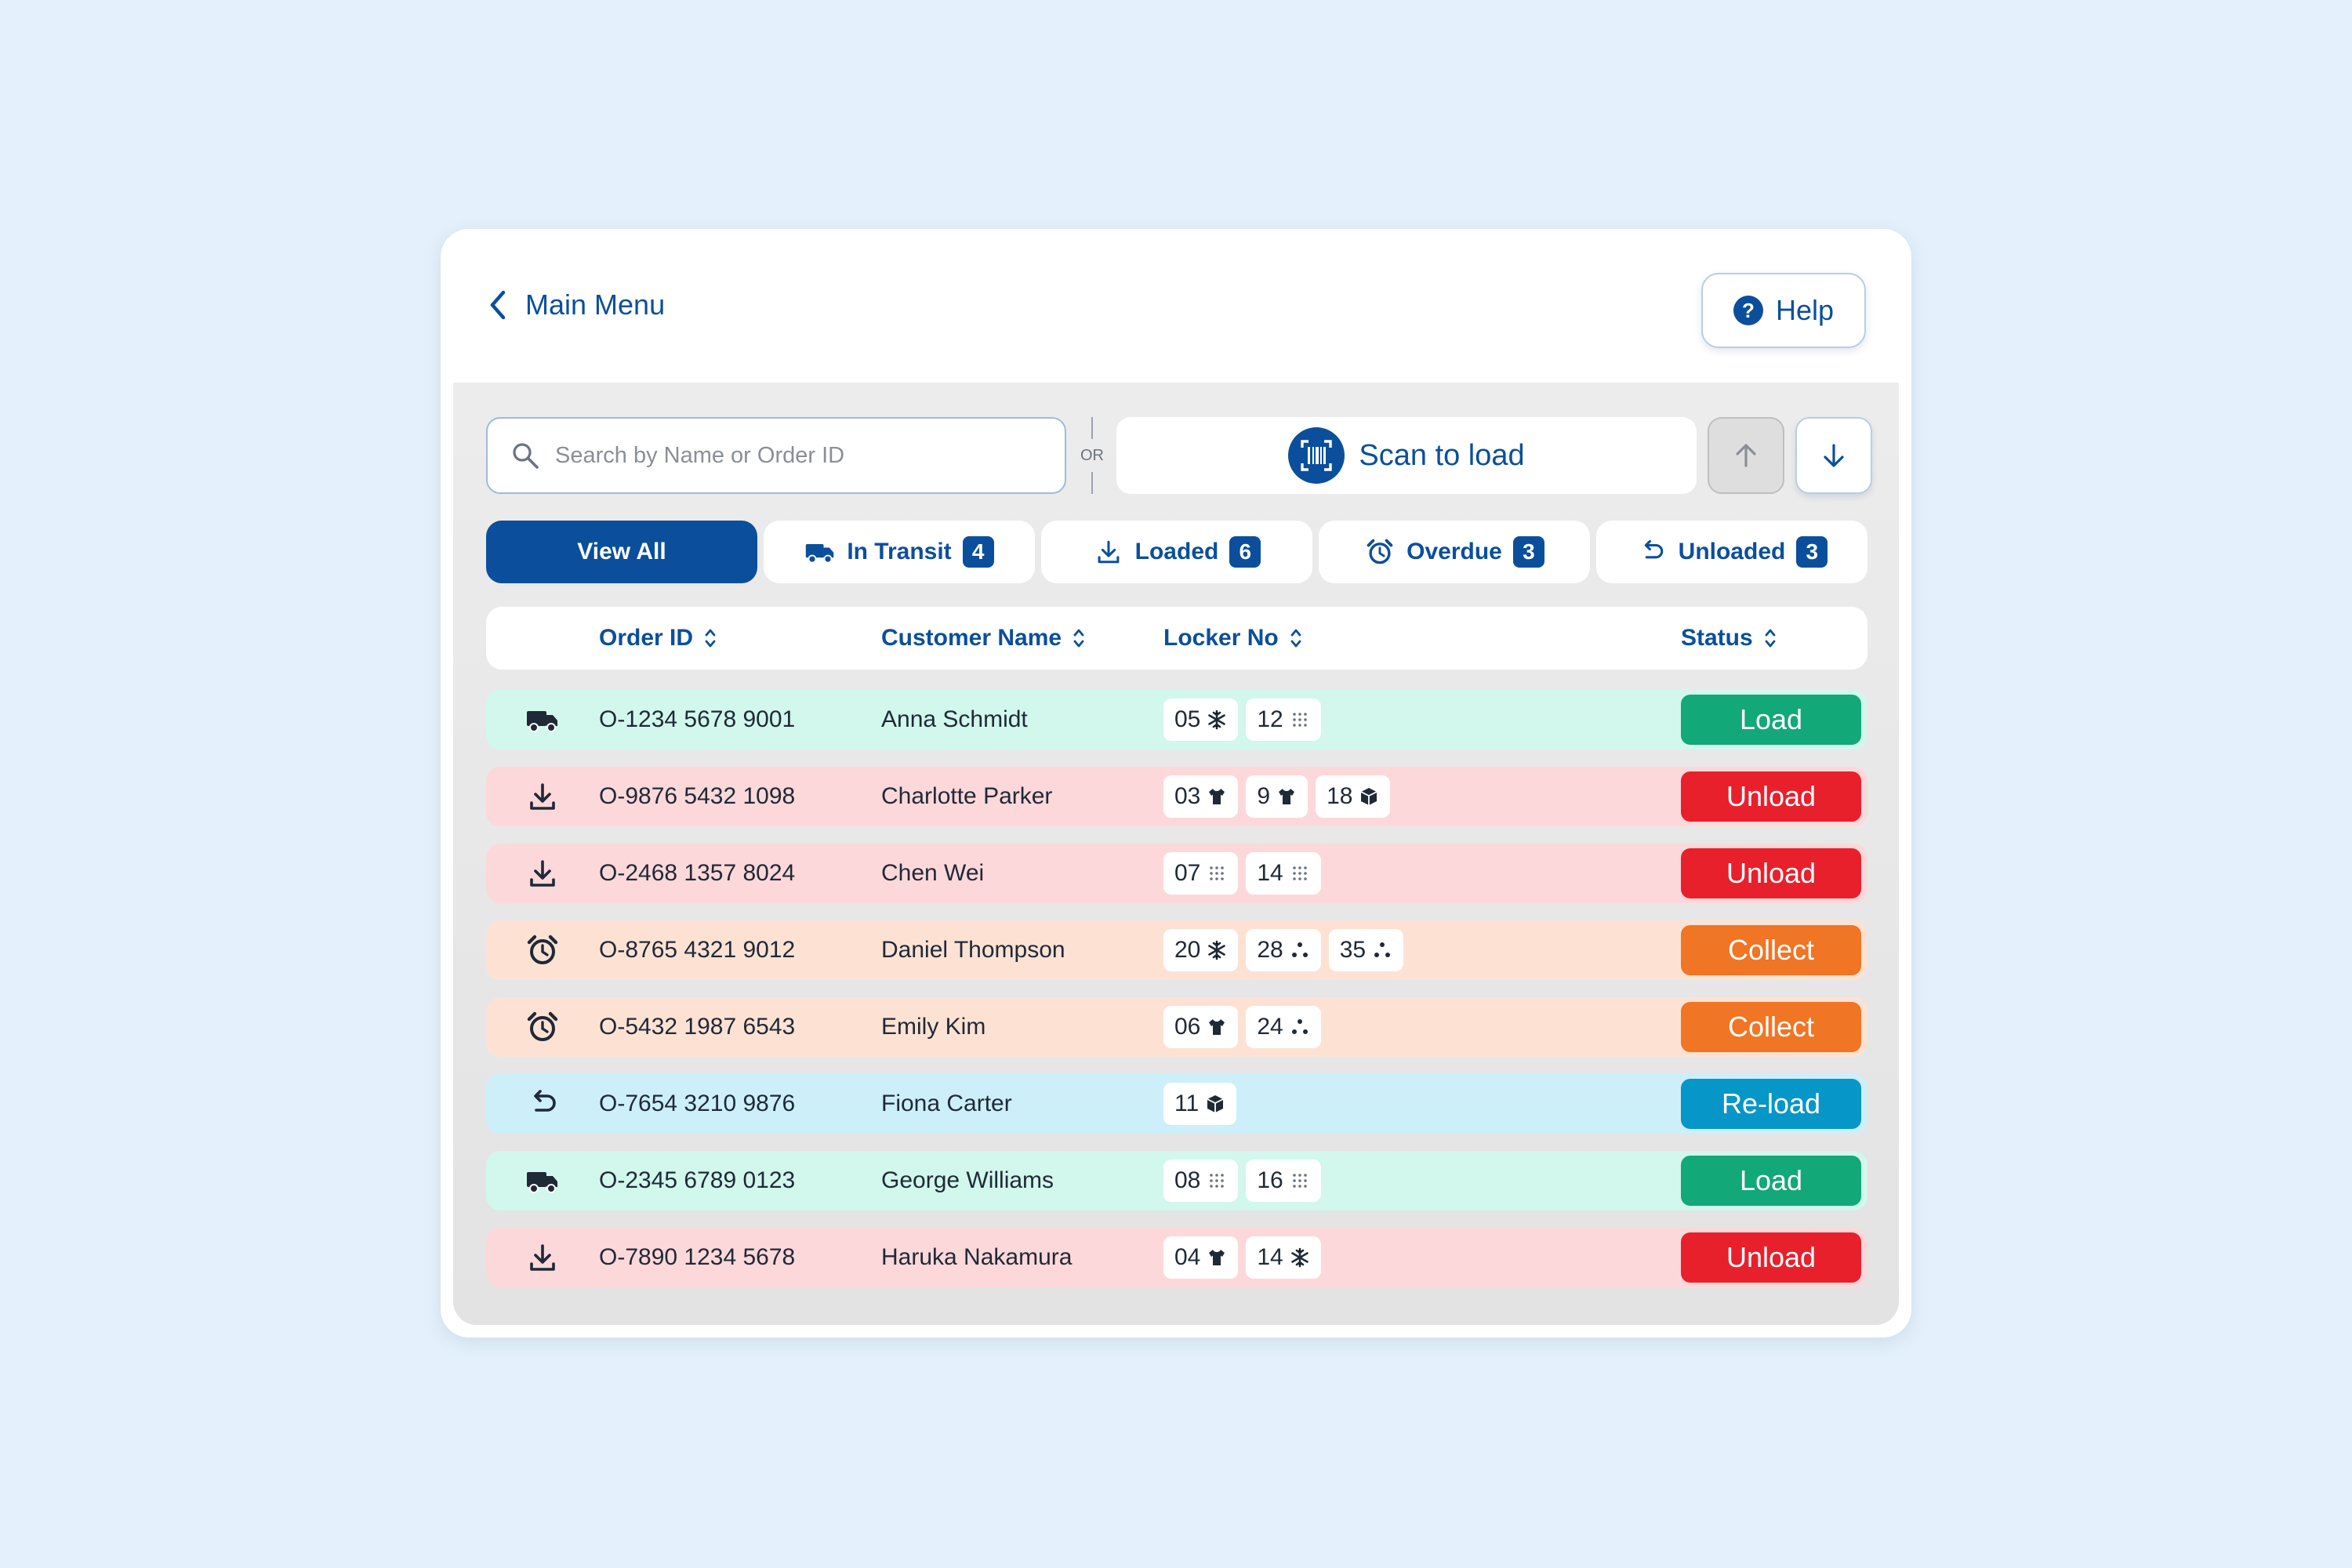 The width and height of the screenshot is (2352, 1568). I want to click on tab-view-all: View All, so click(621, 552).